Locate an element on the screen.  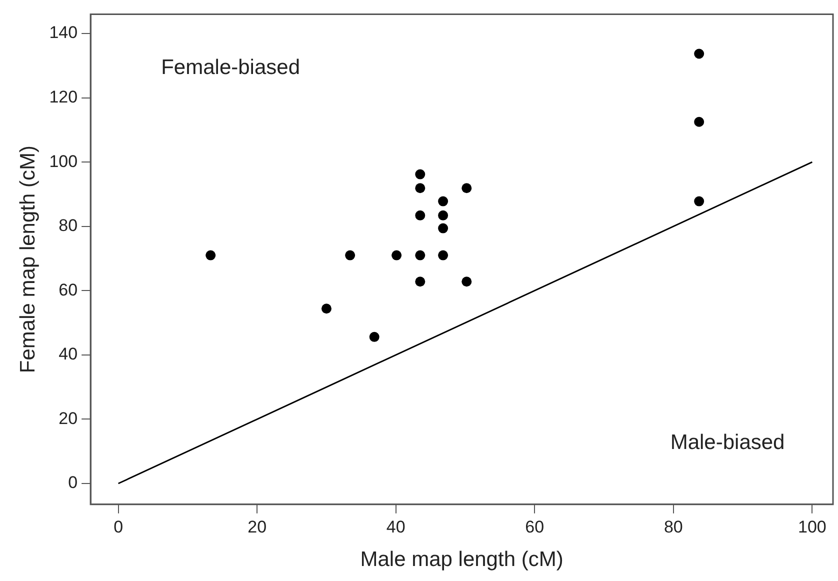
y-tick-label: 120 is located at coordinates (63, 96).